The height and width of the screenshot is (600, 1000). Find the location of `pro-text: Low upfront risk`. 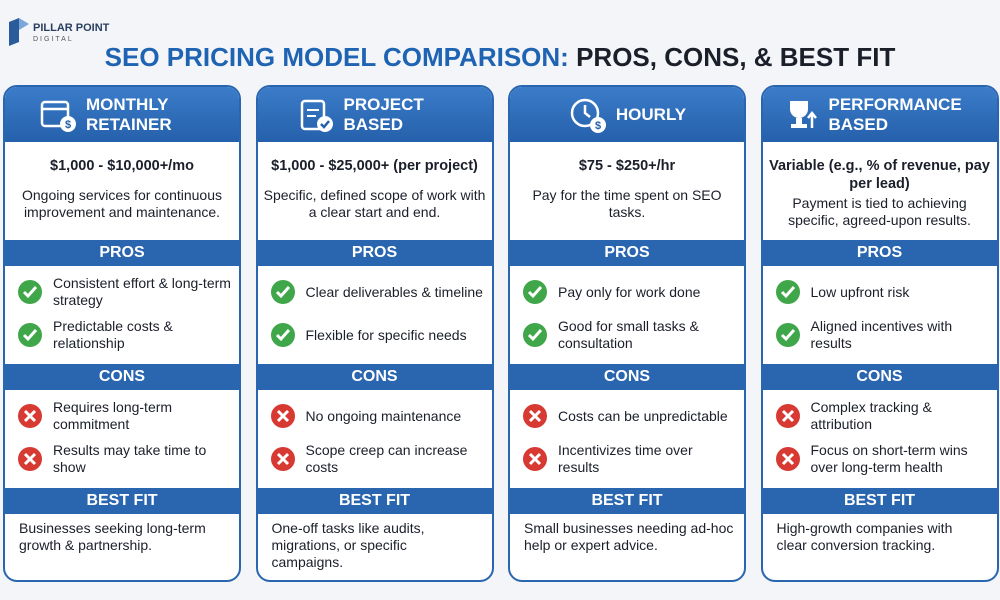

pro-text: Low upfront risk is located at coordinates (860, 291).